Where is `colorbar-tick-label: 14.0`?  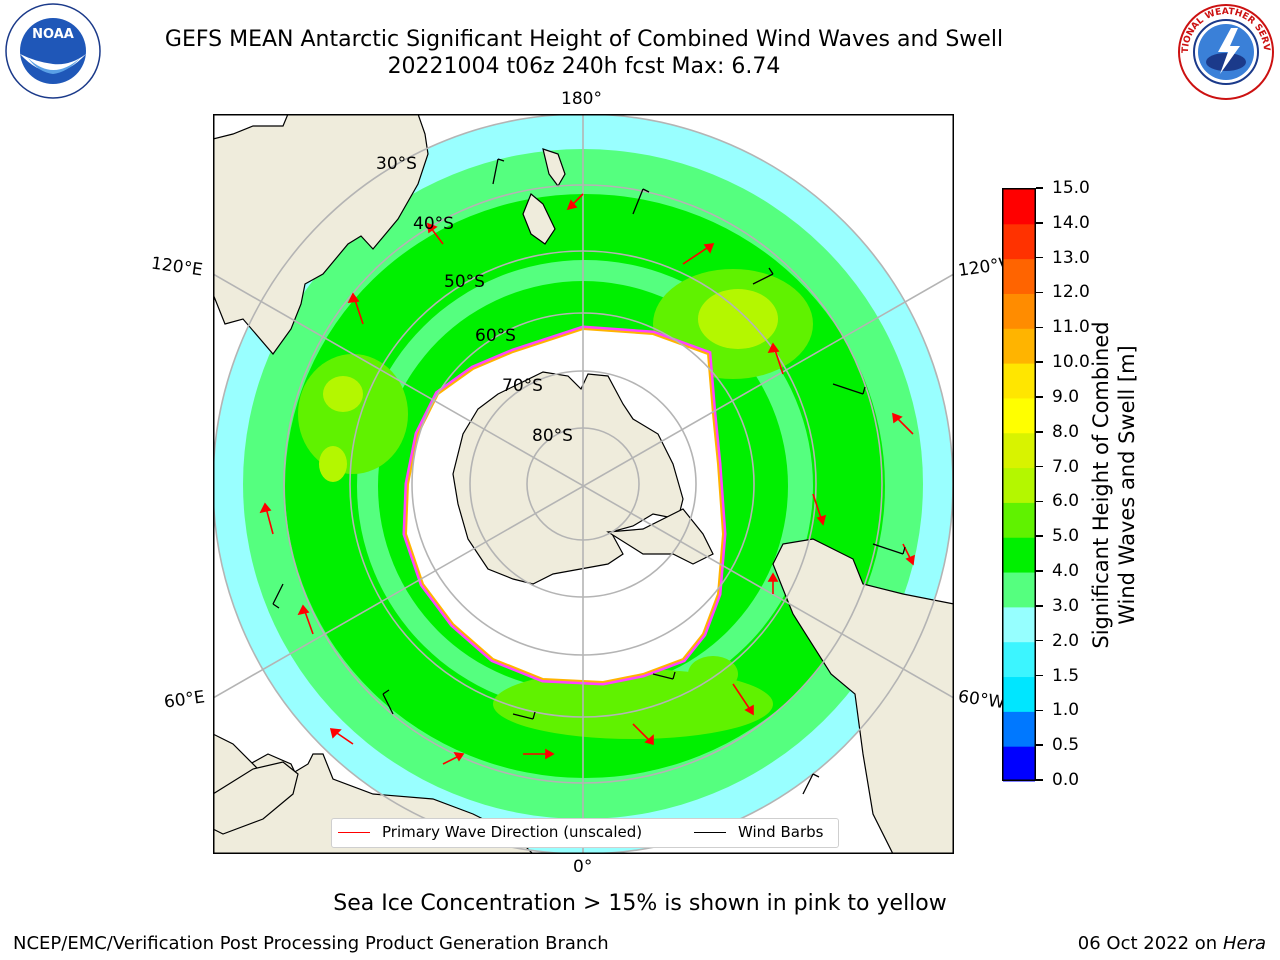 colorbar-tick-label: 14.0 is located at coordinates (1071, 222).